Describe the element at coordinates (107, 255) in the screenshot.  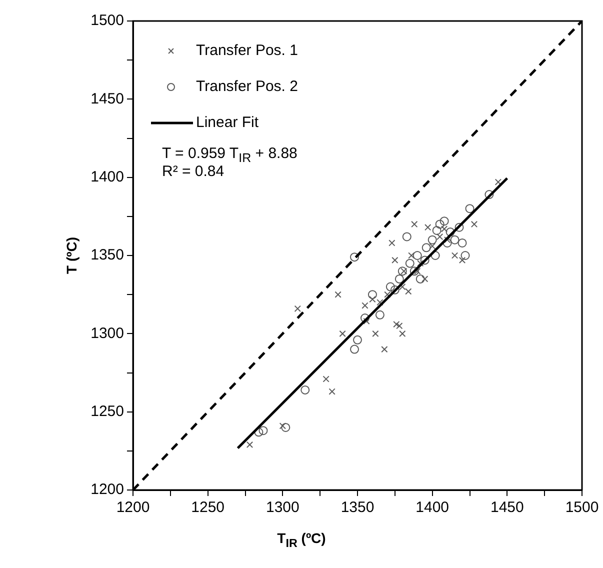
I see `y-tick-label: 1350` at that location.